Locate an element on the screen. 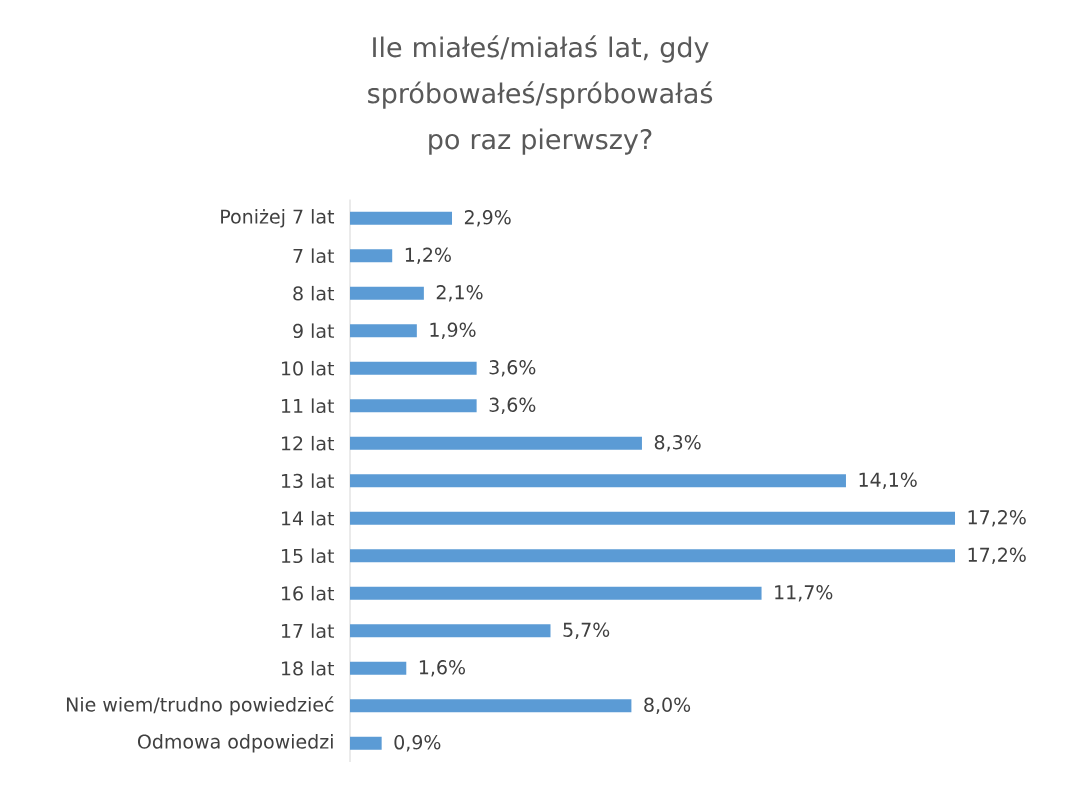 The width and height of the screenshot is (1076, 785). y-tick-label: 13 lat is located at coordinates (308, 481).